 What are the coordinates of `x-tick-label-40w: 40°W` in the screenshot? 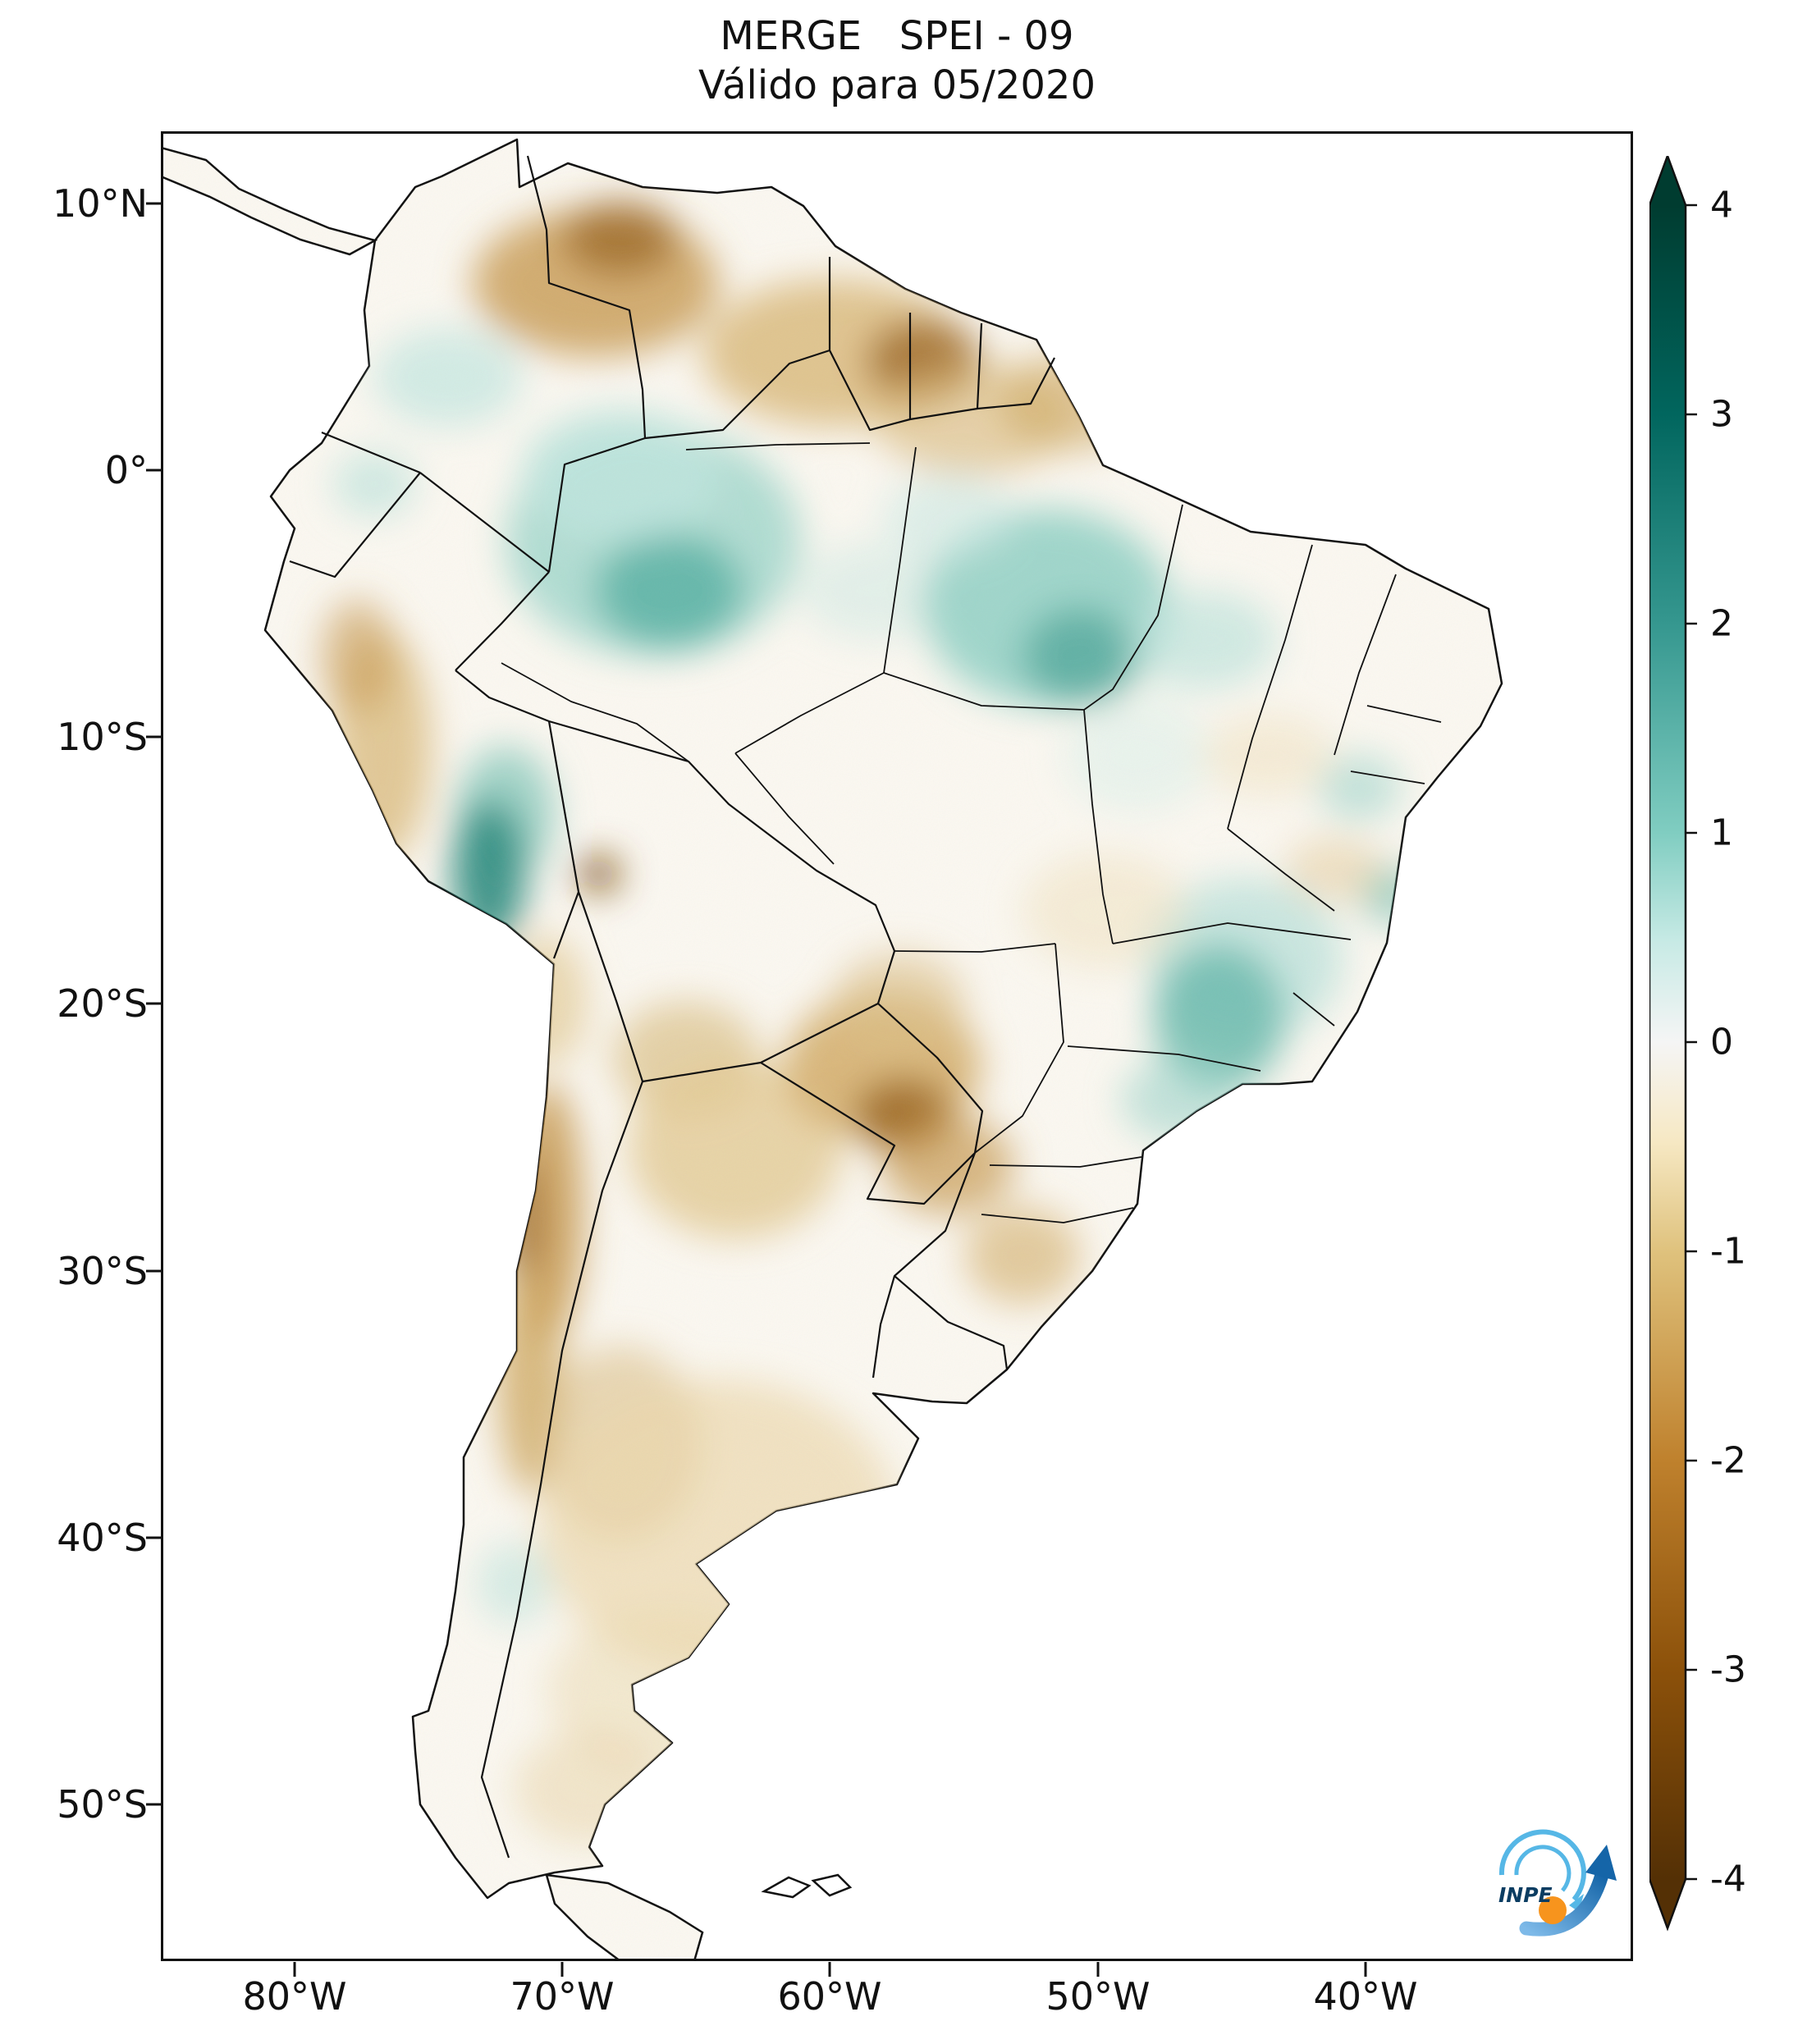 It's located at (1365, 1997).